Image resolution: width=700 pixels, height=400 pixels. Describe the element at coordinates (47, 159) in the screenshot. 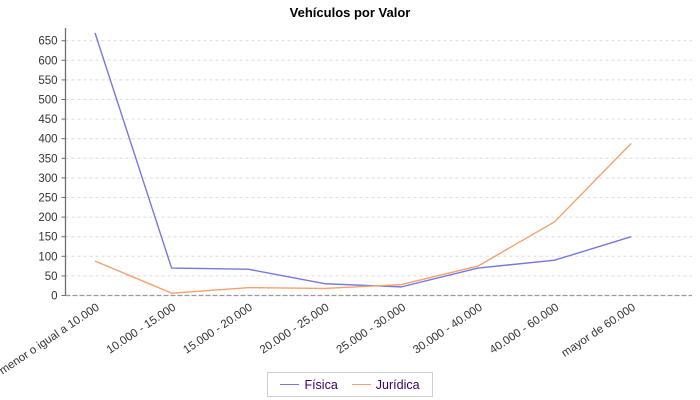

I see `y-tick-label: 350` at that location.